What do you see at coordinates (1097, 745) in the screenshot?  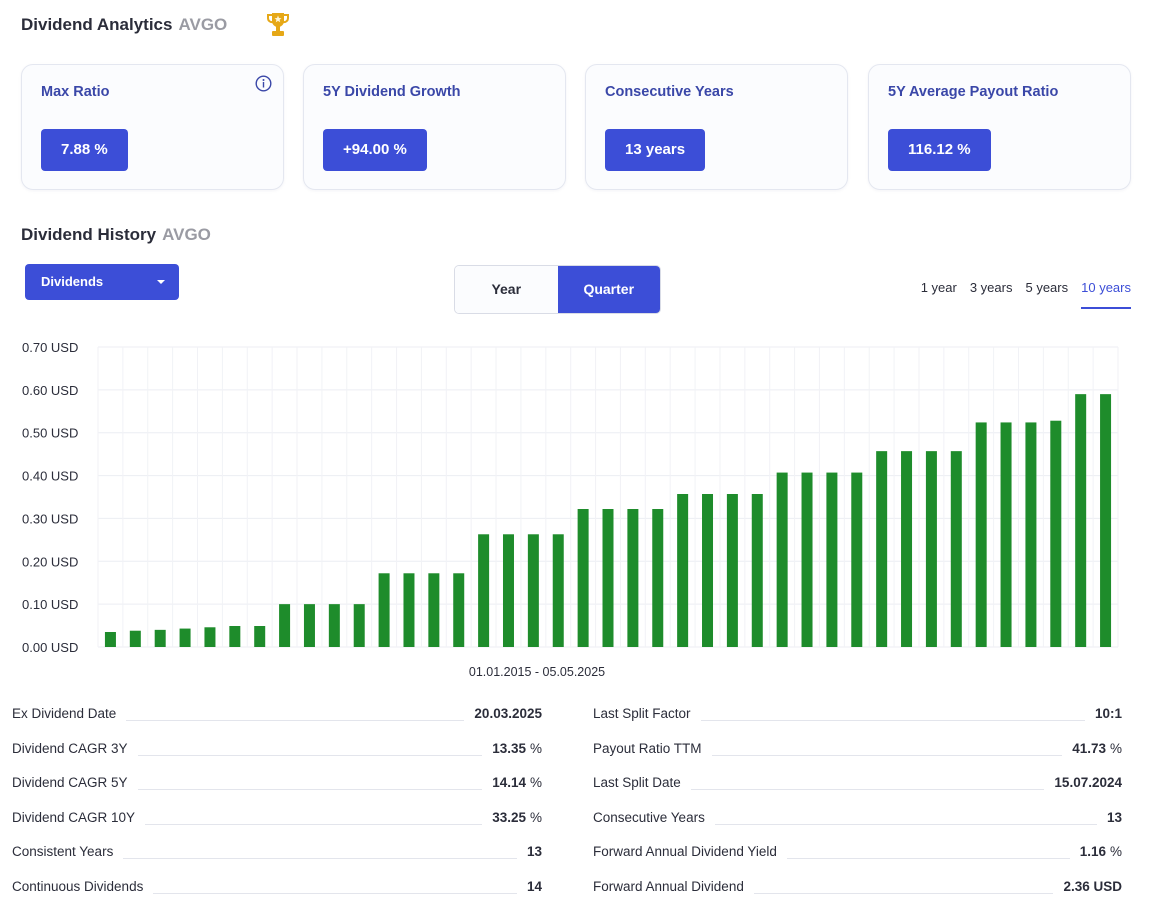 I see `stat-value: 41.73%` at bounding box center [1097, 745].